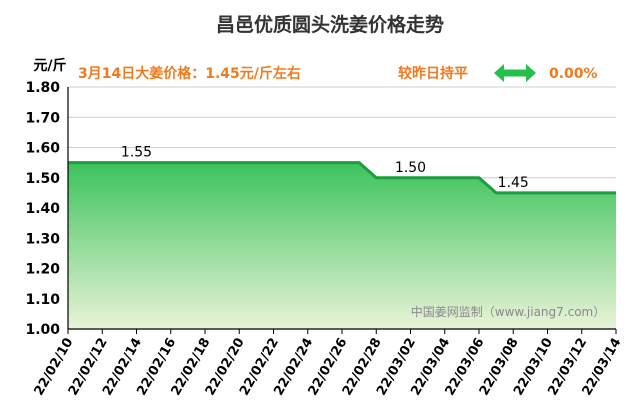 The image size is (640, 410). I want to click on y-tick-label: 1.20, so click(42, 270).